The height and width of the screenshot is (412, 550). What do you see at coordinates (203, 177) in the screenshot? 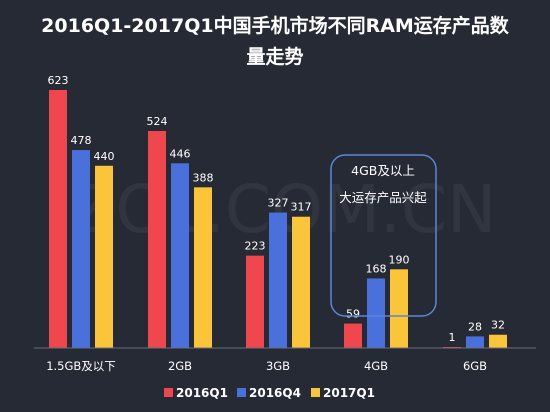
I see `data-label-2017Q1-1: 388` at bounding box center [203, 177].